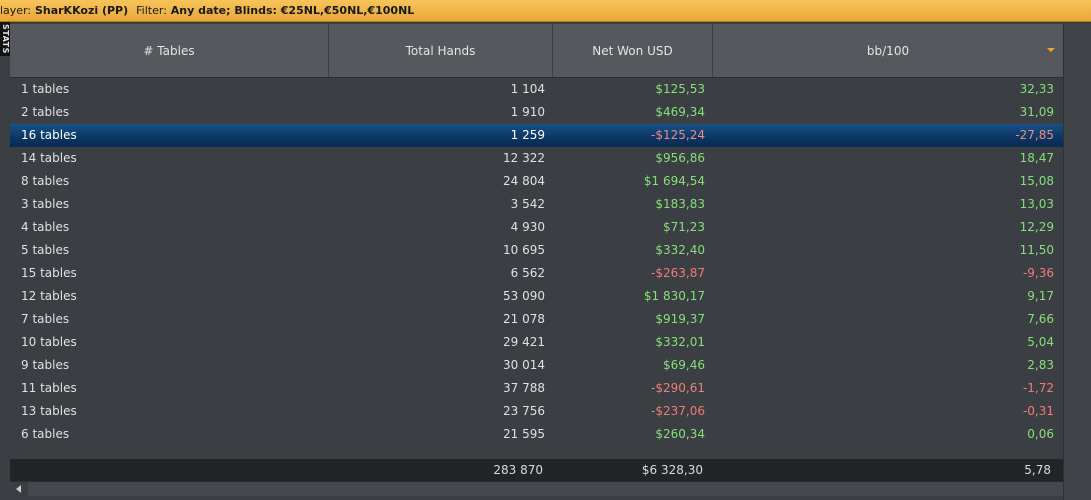 The width and height of the screenshot is (1091, 500). What do you see at coordinates (81, 10) in the screenshot?
I see `player-name: SharKKozi (PP)` at bounding box center [81, 10].